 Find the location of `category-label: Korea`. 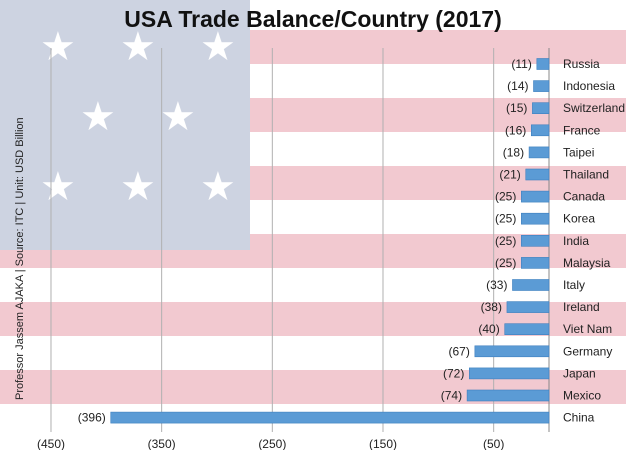

category-label: Korea is located at coordinates (579, 219).